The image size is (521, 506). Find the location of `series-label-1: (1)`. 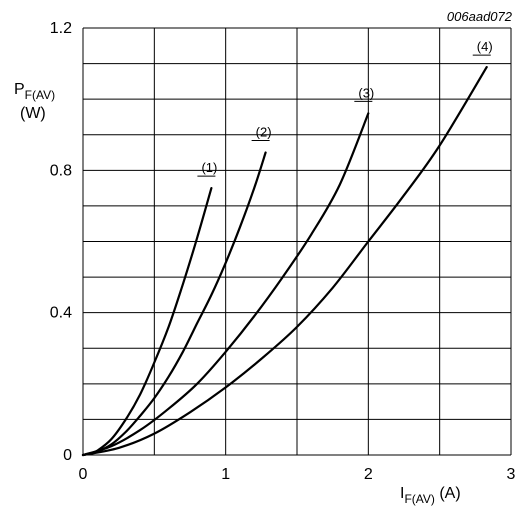

series-label-1: (1) is located at coordinates (209, 167).